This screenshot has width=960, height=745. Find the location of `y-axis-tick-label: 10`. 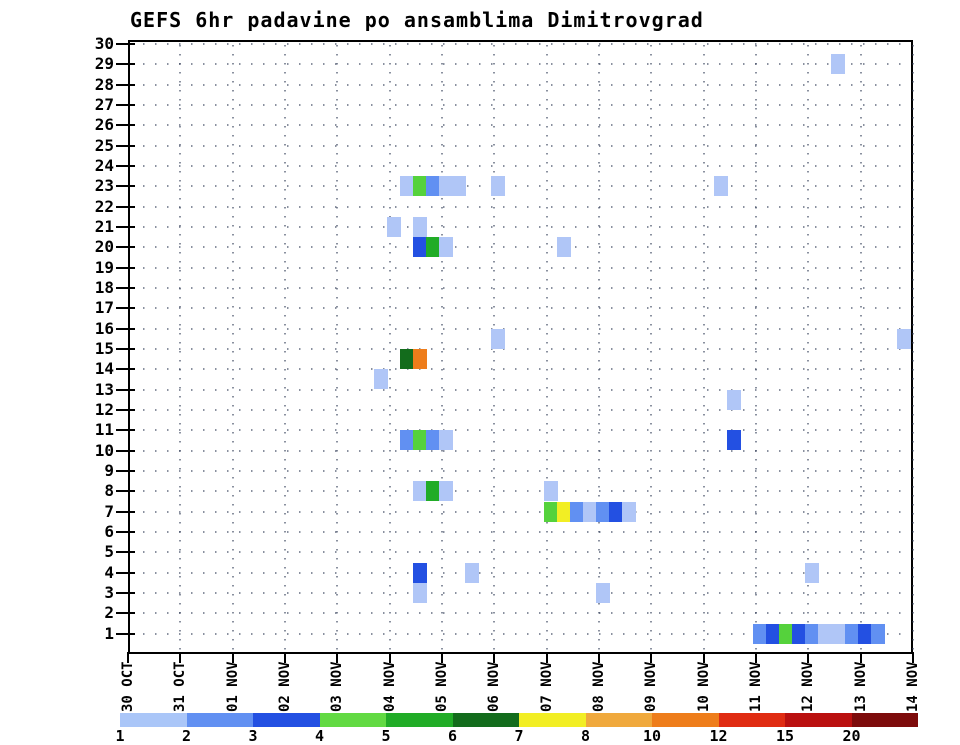

y-axis-tick-label: 10 is located at coordinates (104, 450).